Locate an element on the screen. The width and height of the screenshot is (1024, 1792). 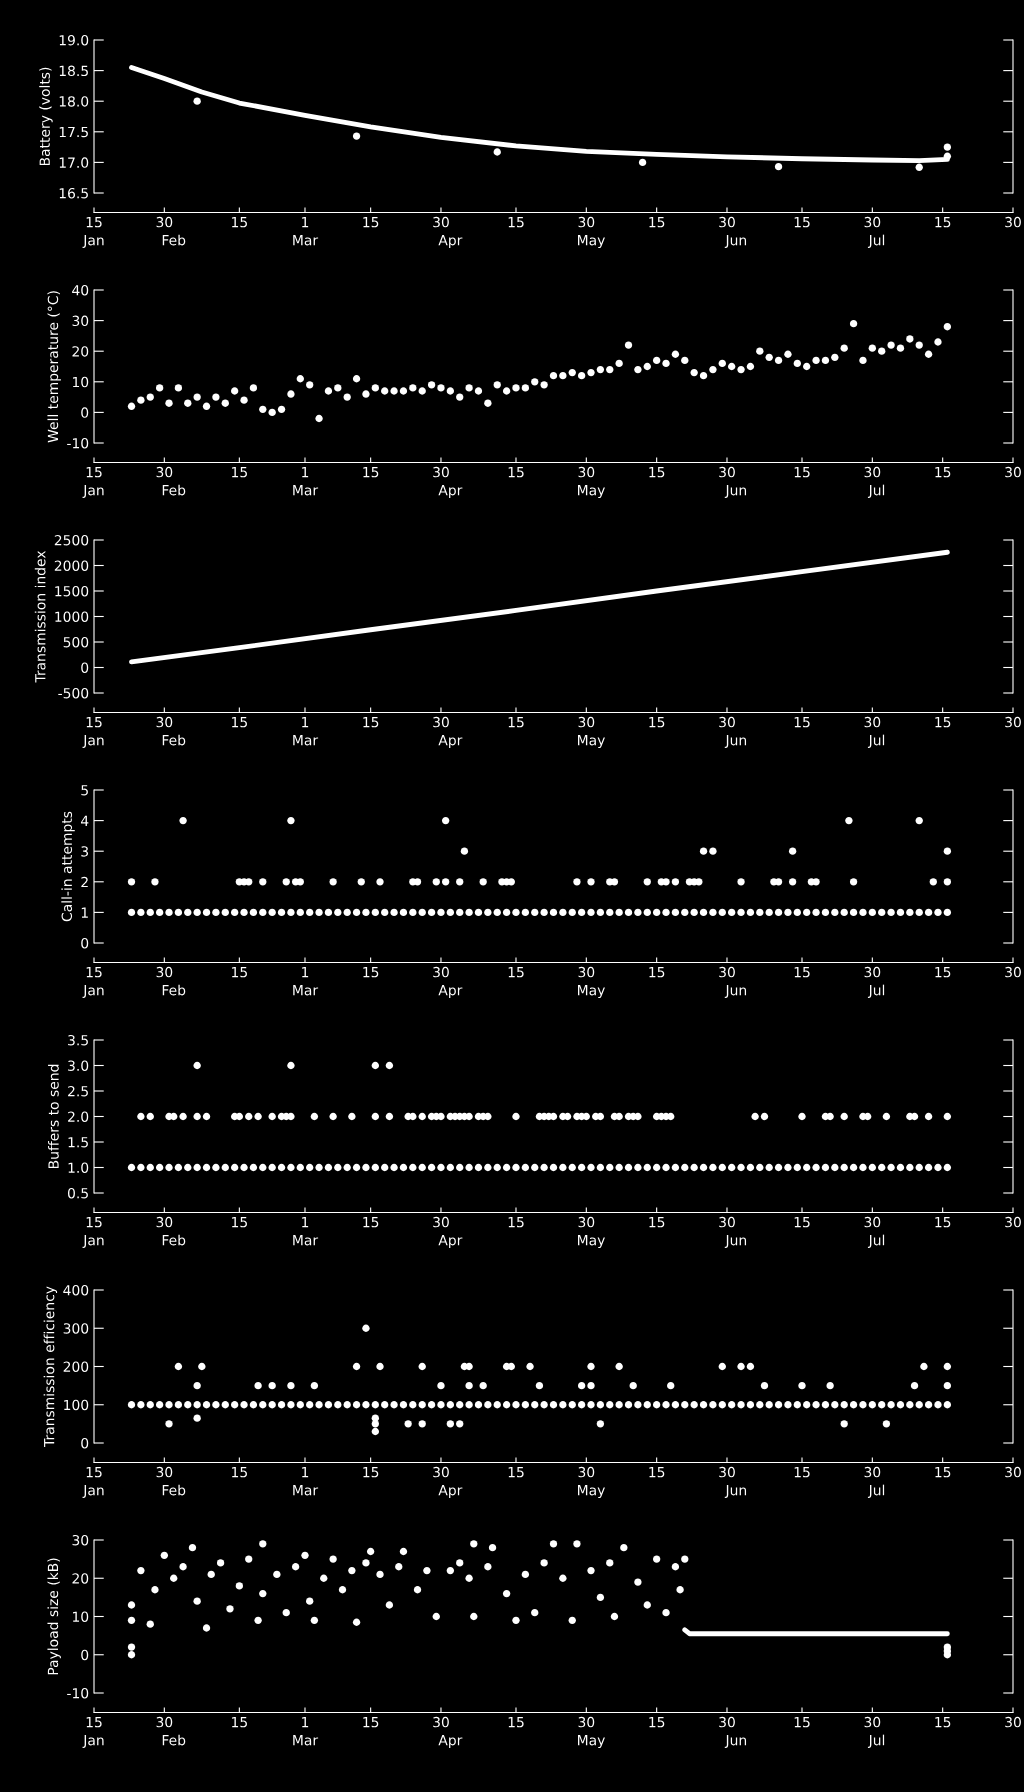
y-axis-title: Battery (volts) is located at coordinates (46, 116).